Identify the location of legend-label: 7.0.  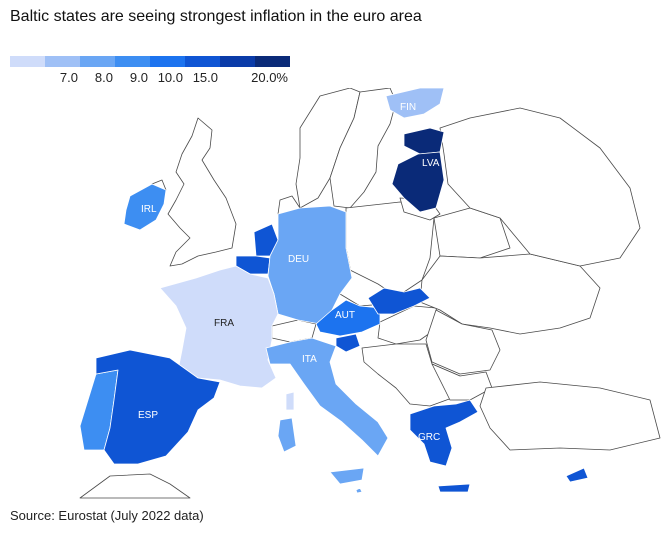
(68, 77).